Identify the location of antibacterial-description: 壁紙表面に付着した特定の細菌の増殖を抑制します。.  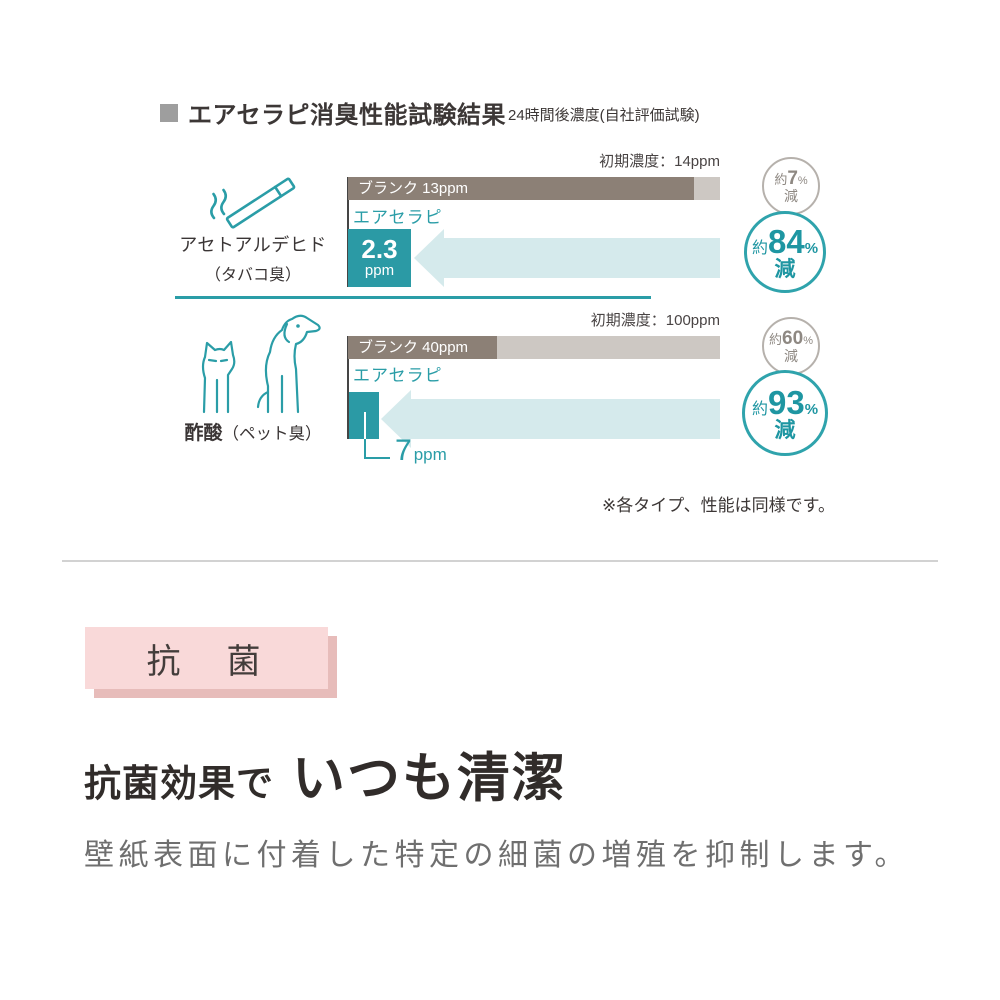
(496, 855).